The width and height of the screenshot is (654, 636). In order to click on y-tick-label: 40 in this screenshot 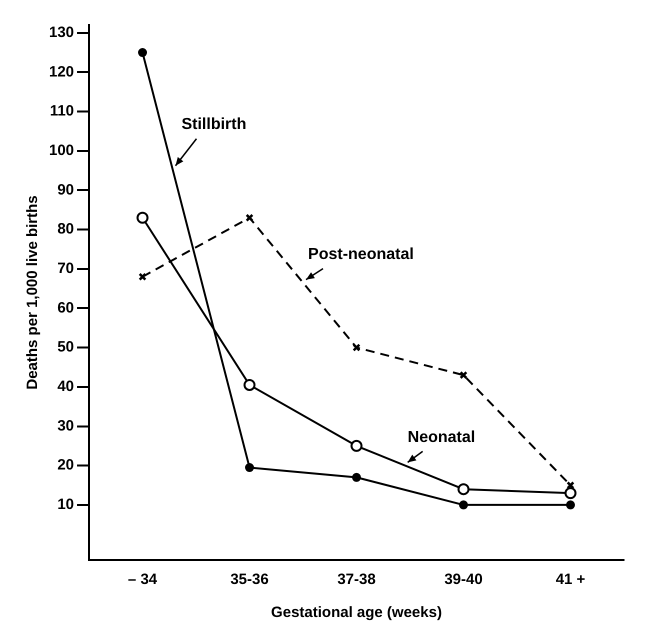, I will do `click(65, 387)`.